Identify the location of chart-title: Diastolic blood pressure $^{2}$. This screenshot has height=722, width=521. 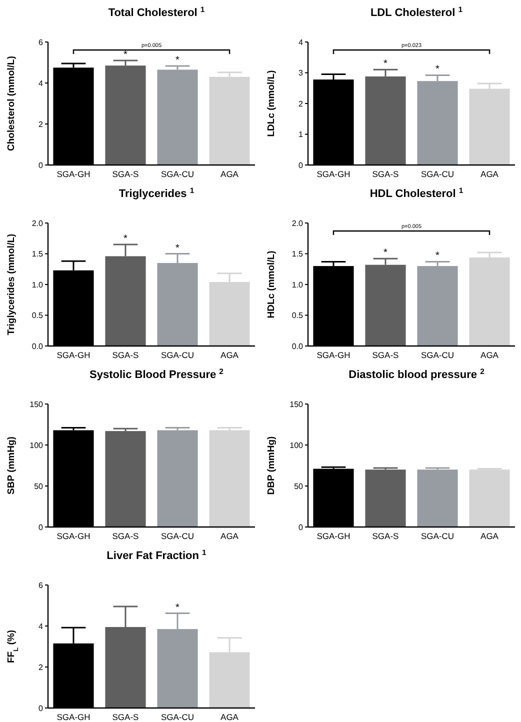
(416, 373).